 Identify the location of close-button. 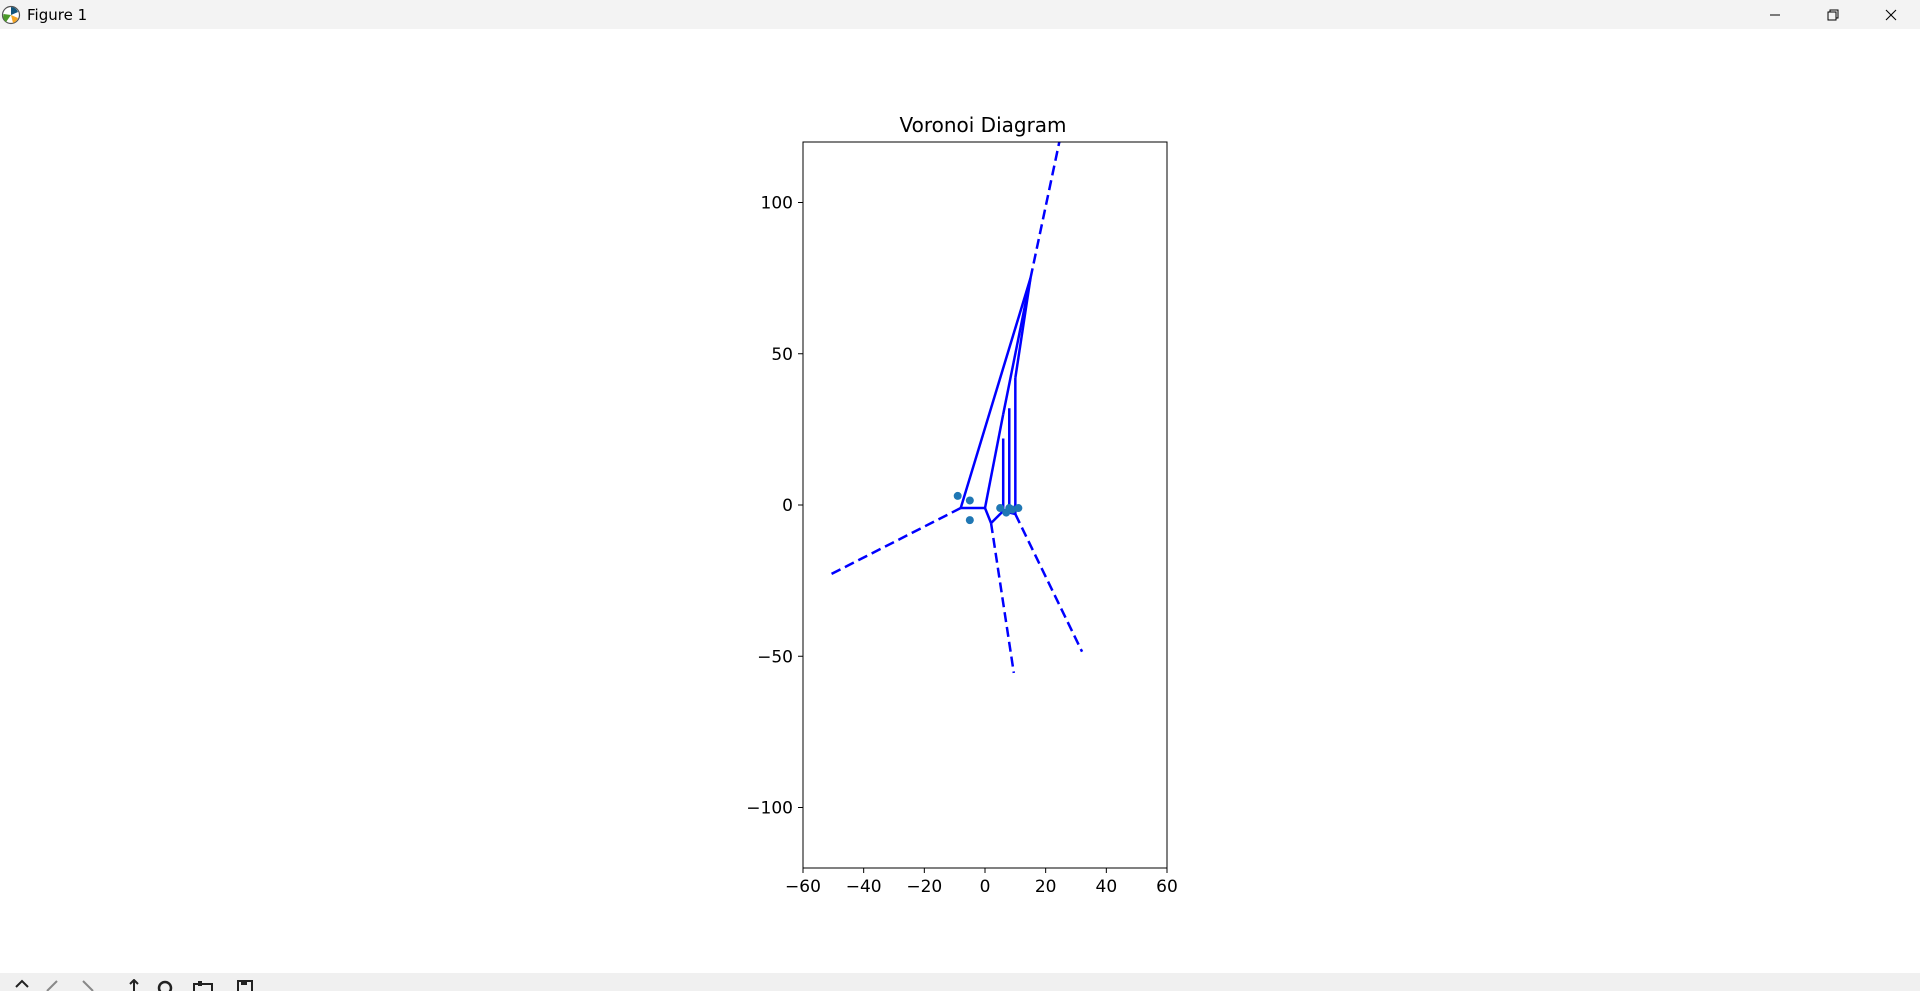
(1891, 14).